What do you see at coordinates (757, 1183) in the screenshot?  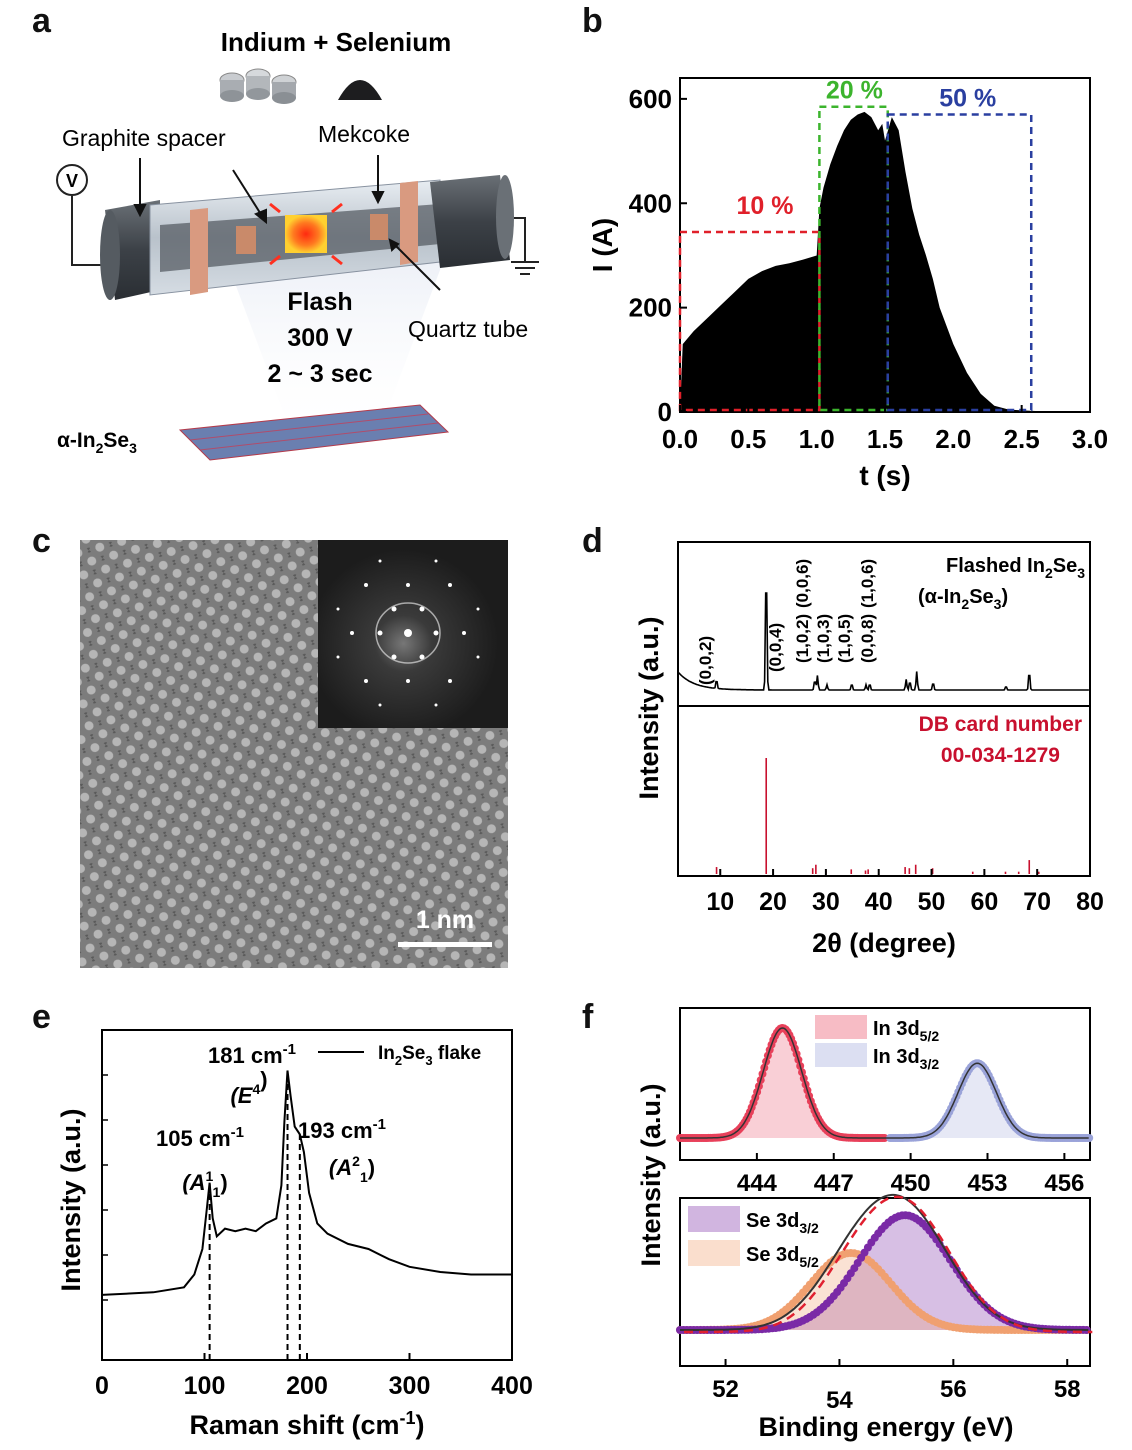 I see `panel-f-top-xtick-label-0: 444` at bounding box center [757, 1183].